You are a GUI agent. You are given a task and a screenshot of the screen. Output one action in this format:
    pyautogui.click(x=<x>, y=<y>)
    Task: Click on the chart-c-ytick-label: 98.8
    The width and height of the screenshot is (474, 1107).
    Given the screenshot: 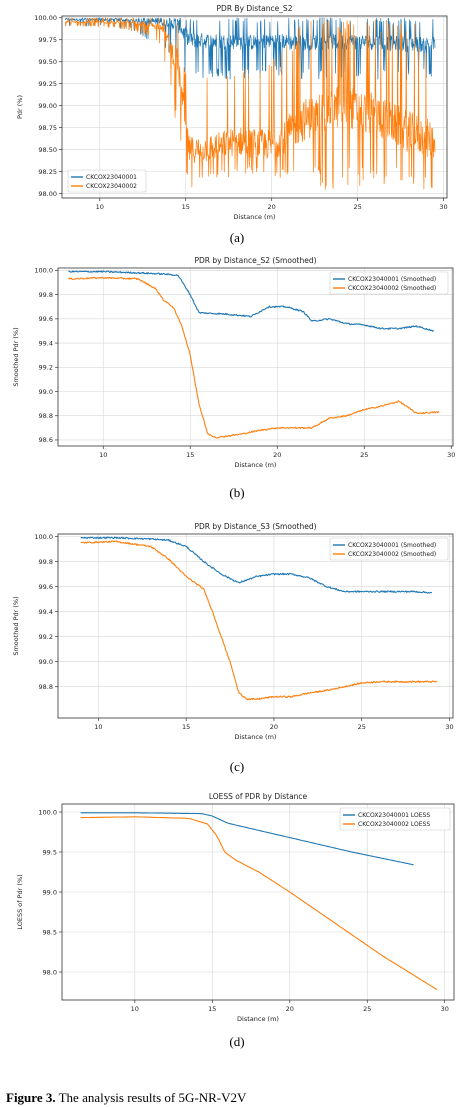 What is the action you would take?
    pyautogui.click(x=46, y=687)
    